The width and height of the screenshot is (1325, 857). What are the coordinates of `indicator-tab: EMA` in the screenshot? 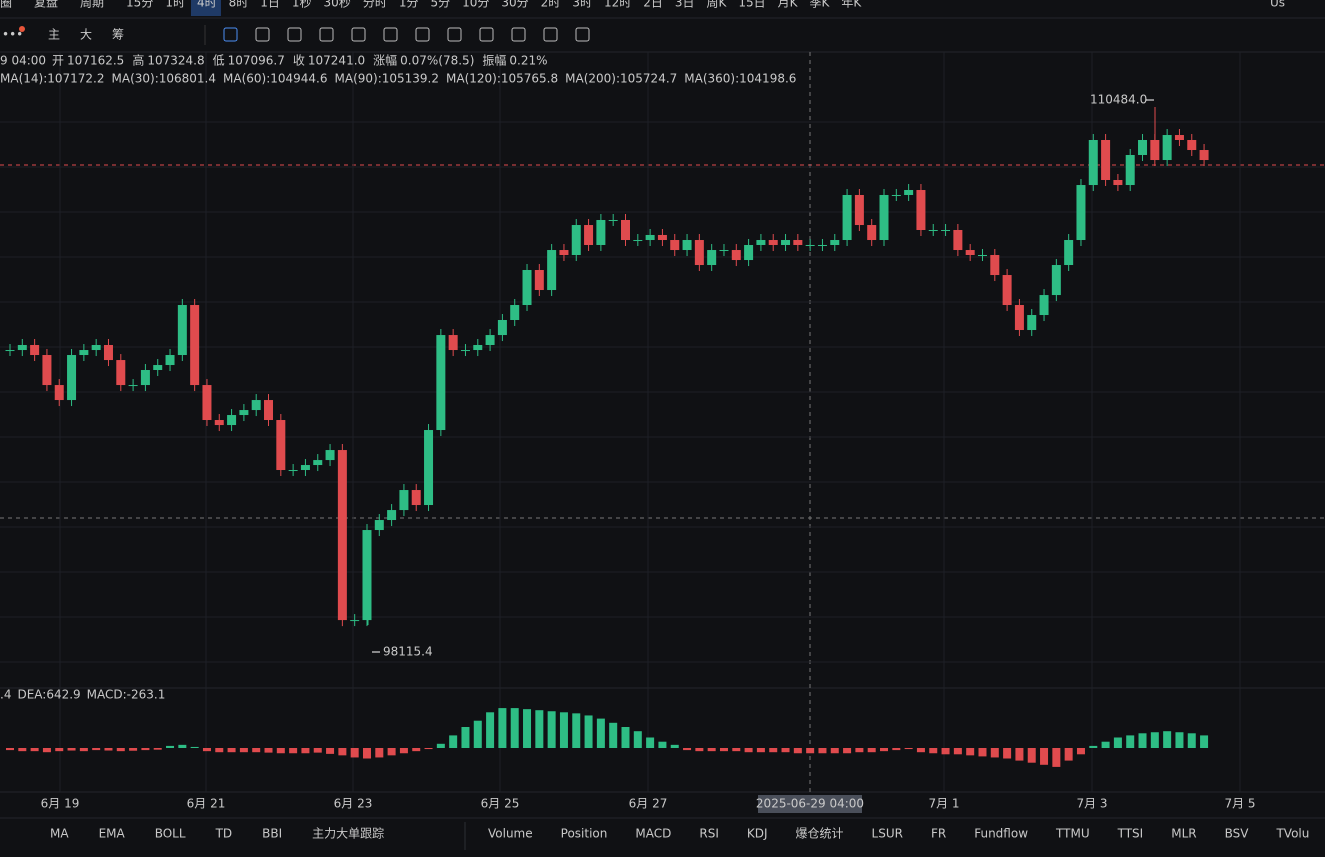 It's located at (112, 834).